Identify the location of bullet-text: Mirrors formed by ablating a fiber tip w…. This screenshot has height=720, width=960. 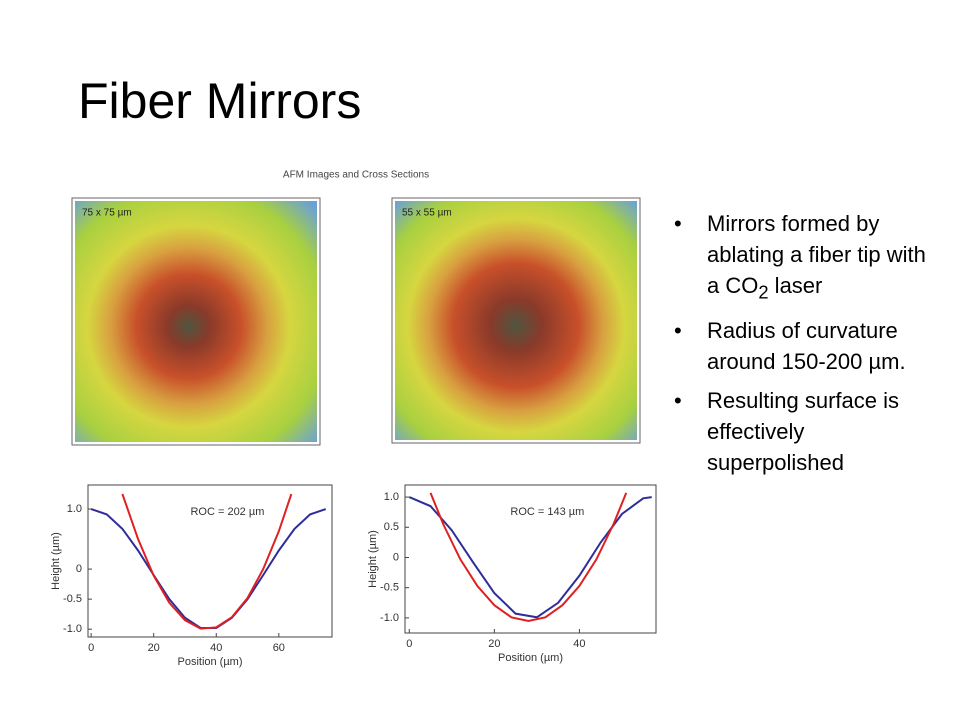
(816, 254).